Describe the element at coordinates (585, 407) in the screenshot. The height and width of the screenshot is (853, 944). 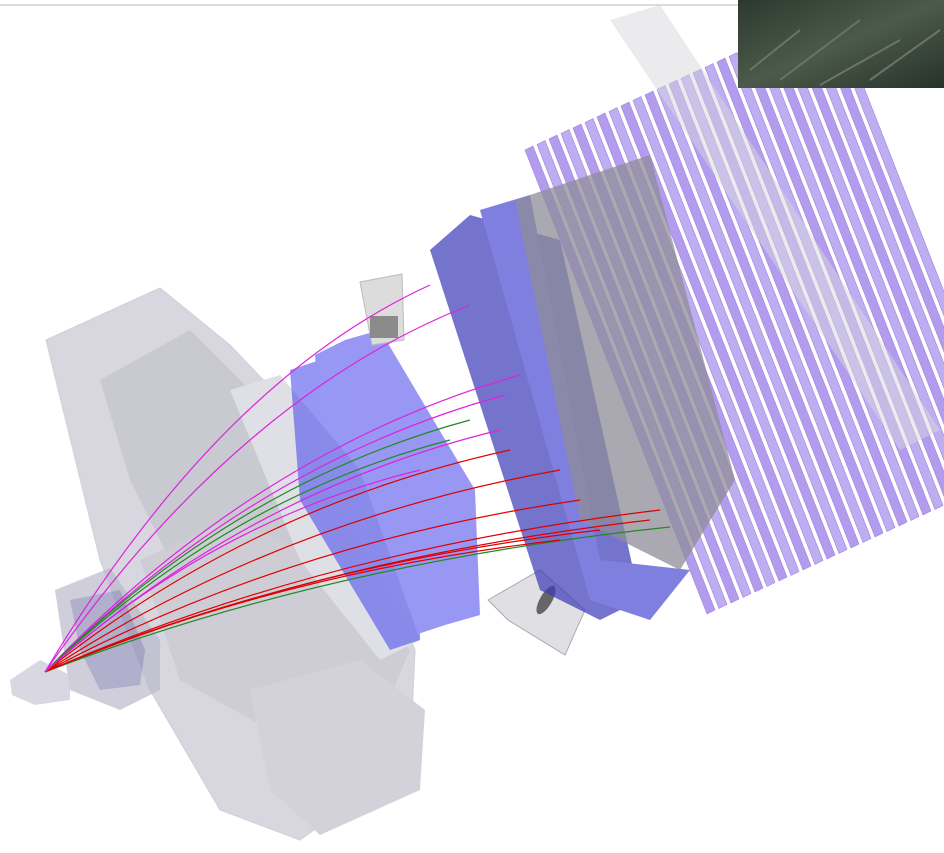
I see `middle-detector-block` at that location.